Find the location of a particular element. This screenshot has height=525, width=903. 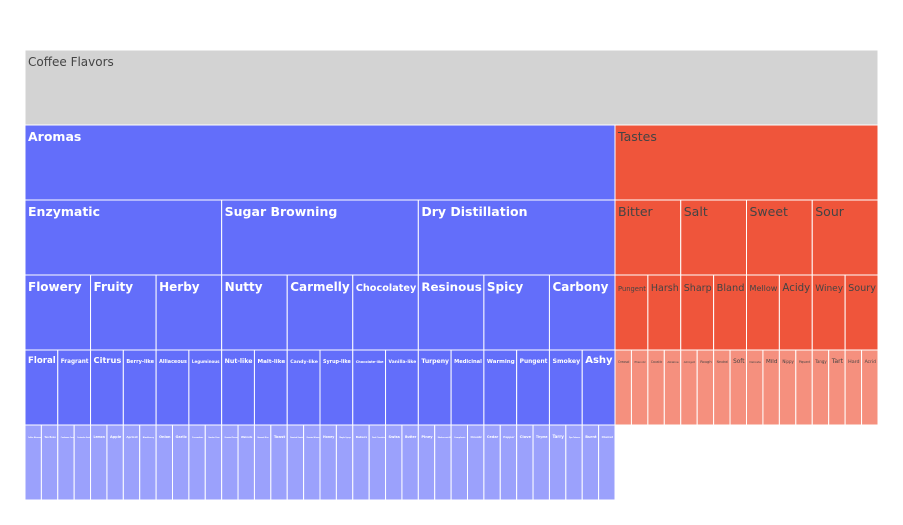

icicle-label-malt-like: Malt-like is located at coordinates (271, 362).